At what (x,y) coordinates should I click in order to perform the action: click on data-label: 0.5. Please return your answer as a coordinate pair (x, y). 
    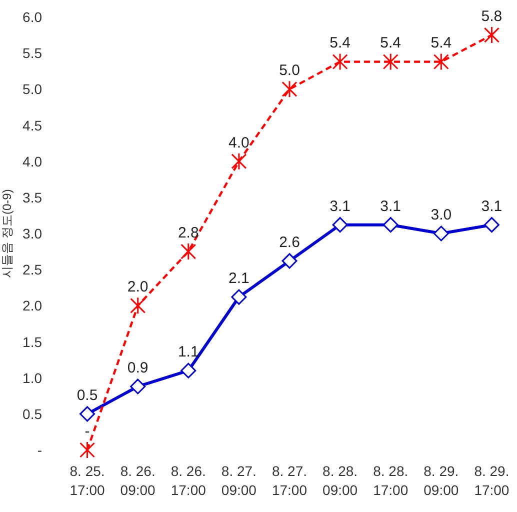
    Looking at the image, I should click on (87, 395).